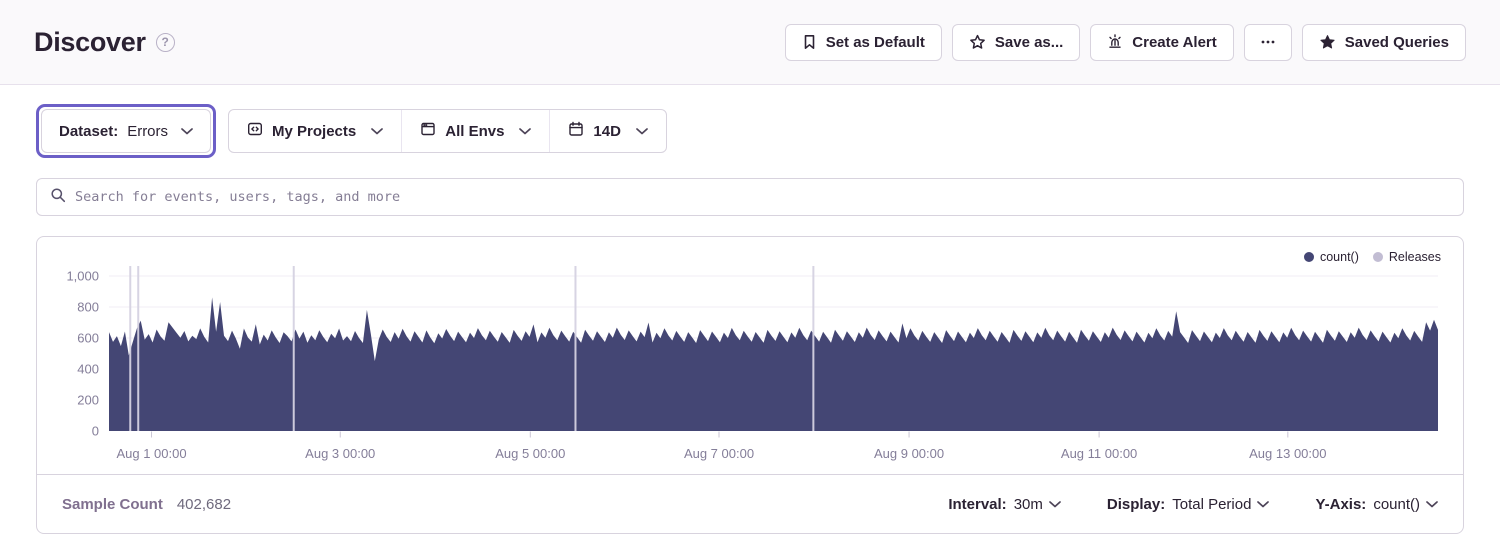 This screenshot has width=1500, height=555. What do you see at coordinates (875, 42) in the screenshot?
I see `set-as-default-label: Set as Default` at bounding box center [875, 42].